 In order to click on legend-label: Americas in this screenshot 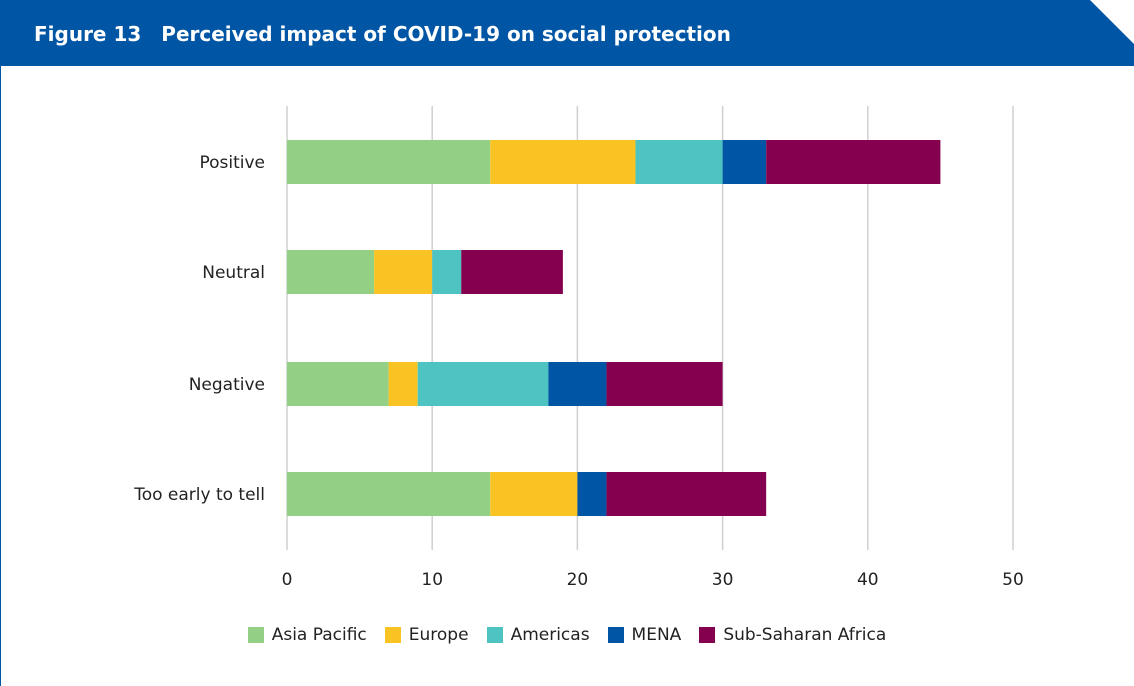, I will do `click(550, 635)`.